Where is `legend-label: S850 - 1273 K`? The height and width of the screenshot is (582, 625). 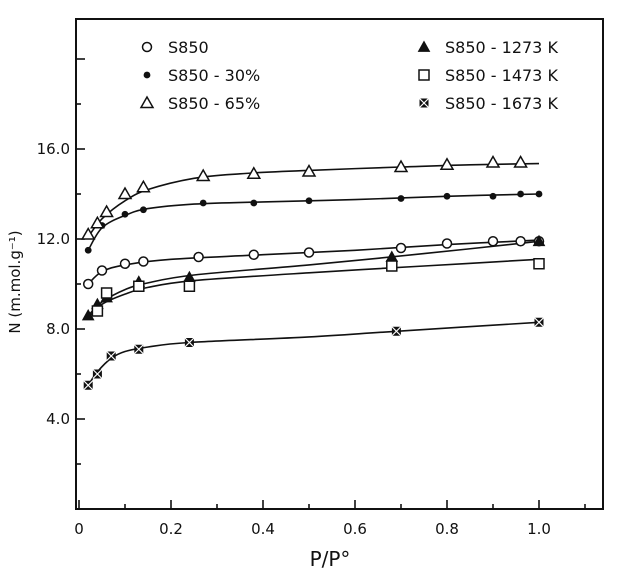 legend-label: S850 - 1273 K is located at coordinates (501, 47).